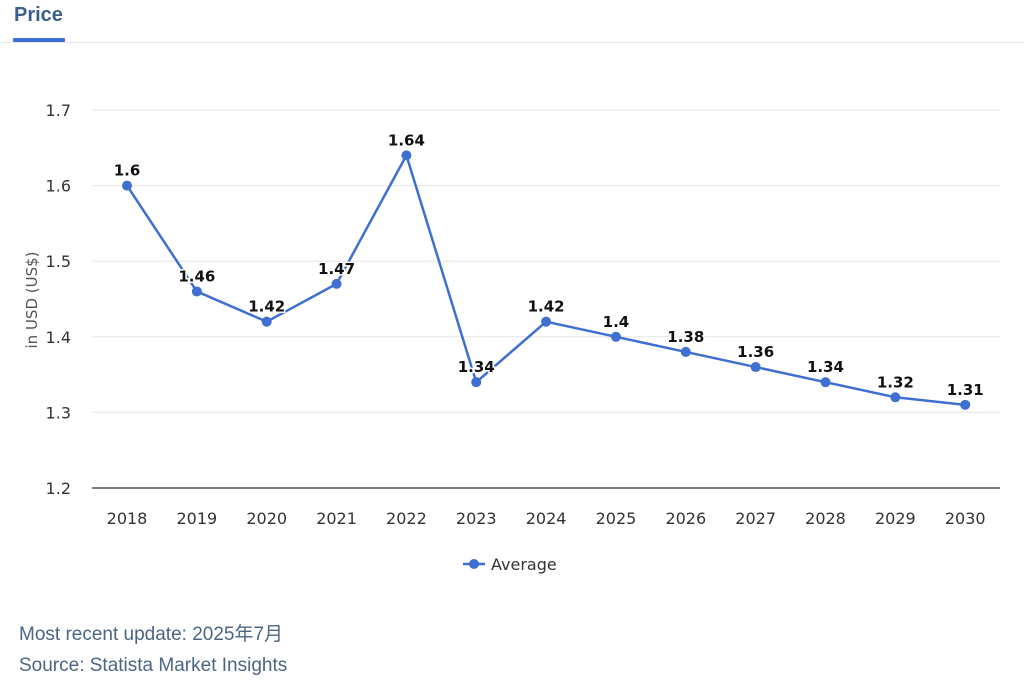 The height and width of the screenshot is (695, 1024). I want to click on x-tick-label: 2026, so click(685, 518).